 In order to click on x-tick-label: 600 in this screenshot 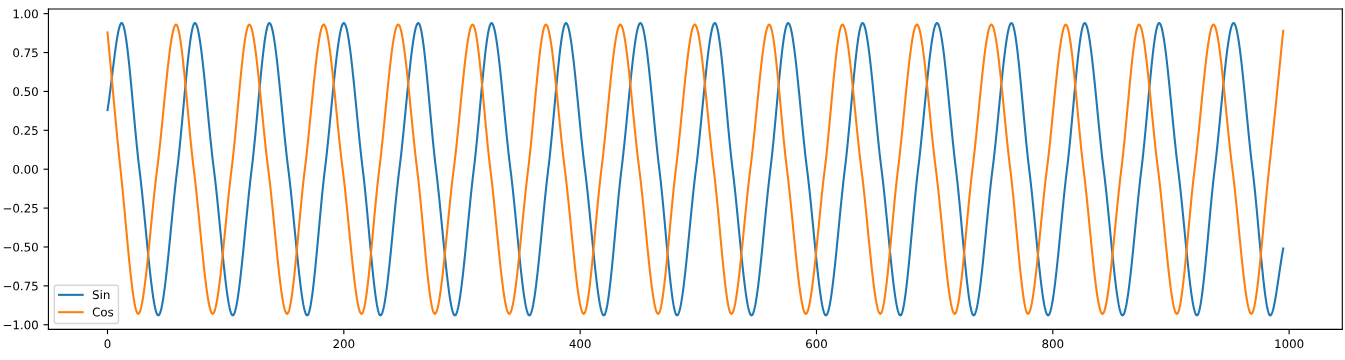, I will do `click(816, 344)`.